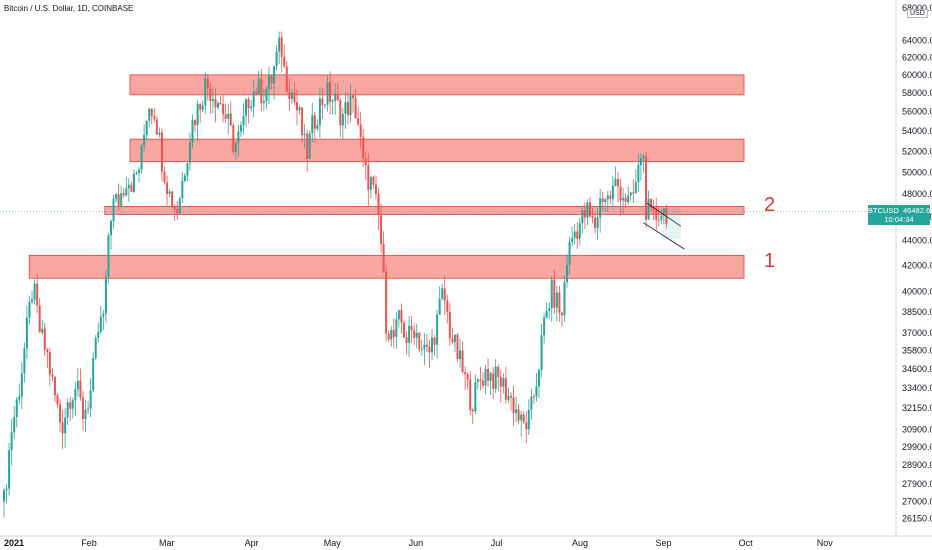 The height and width of the screenshot is (550, 932). What do you see at coordinates (580, 543) in the screenshot?
I see `x-tick-label: Aug` at bounding box center [580, 543].